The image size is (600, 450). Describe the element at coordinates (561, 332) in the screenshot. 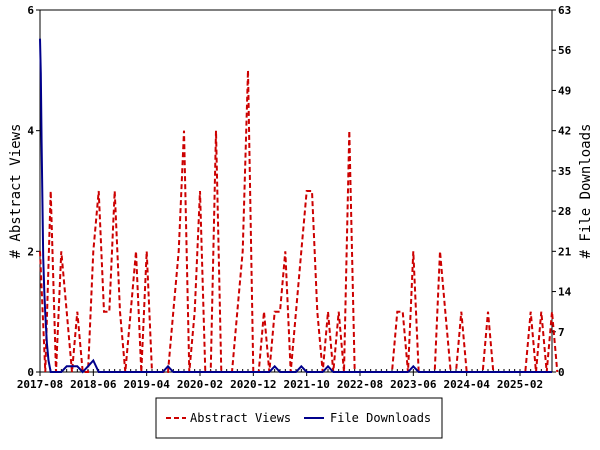

I see `y2-tick-label: 7` at that location.